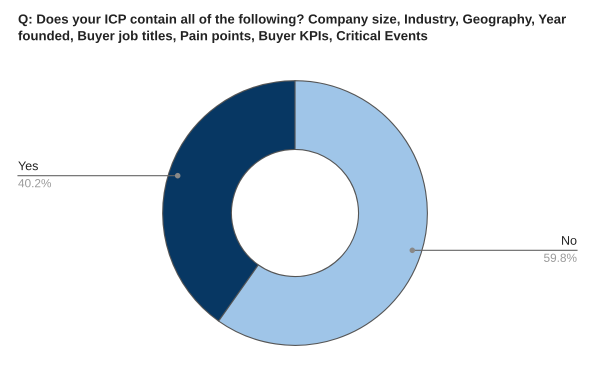 This screenshot has width=591, height=366. What do you see at coordinates (292, 28) in the screenshot?
I see `chart-title: Q: Does your ICP contain all of the following? Company size, Industry, Geography, Year founded, Buyer job titles, Pain points, Buyer KPIs, Critical Events` at bounding box center [292, 28].